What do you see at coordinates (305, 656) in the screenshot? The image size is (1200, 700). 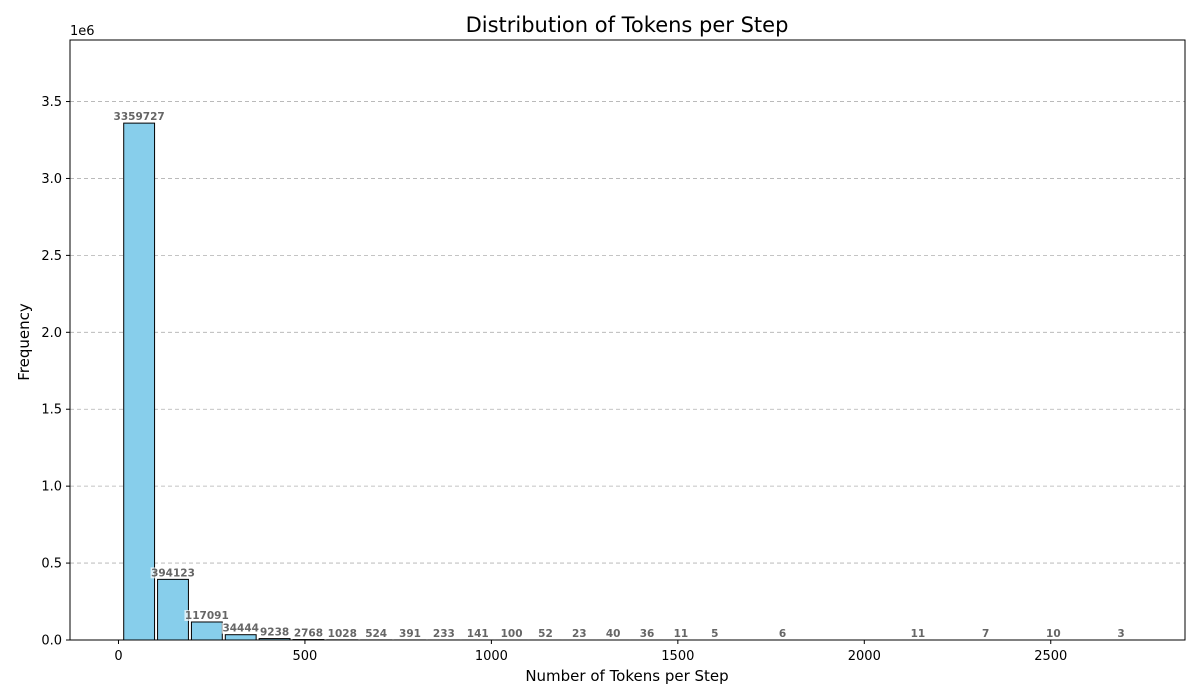 I see `x-tick-label: 500` at bounding box center [305, 656].